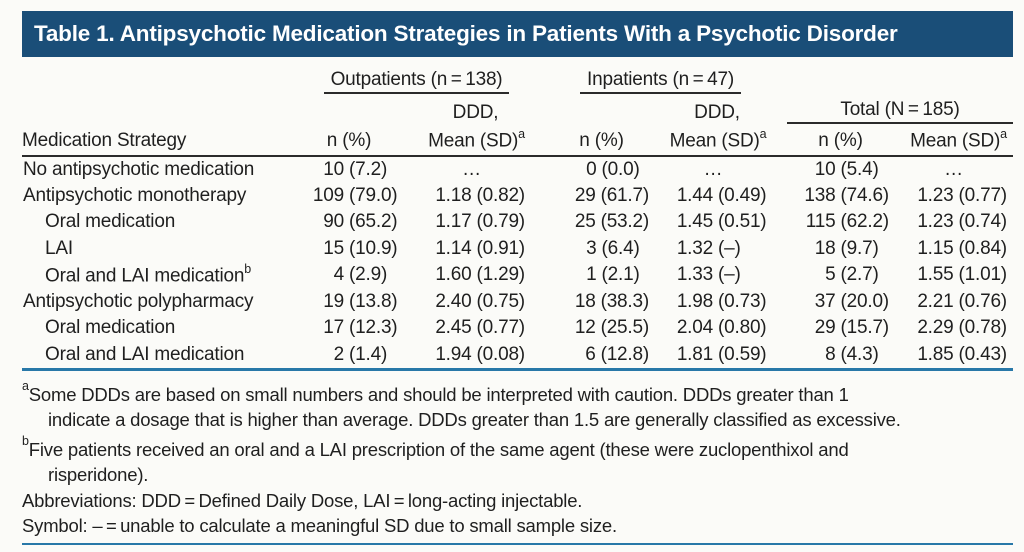 Image resolution: width=1024 pixels, height=552 pixels. I want to click on cell-value: 25 (53.2), so click(611, 222).